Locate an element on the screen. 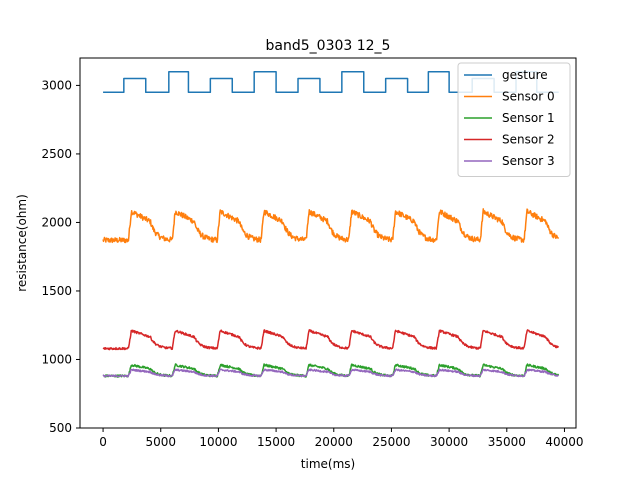 The image size is (640, 480). x-axis: 0 5000 10000 15000 20000 25000 30000 35000 40000 is located at coordinates (341, 438).